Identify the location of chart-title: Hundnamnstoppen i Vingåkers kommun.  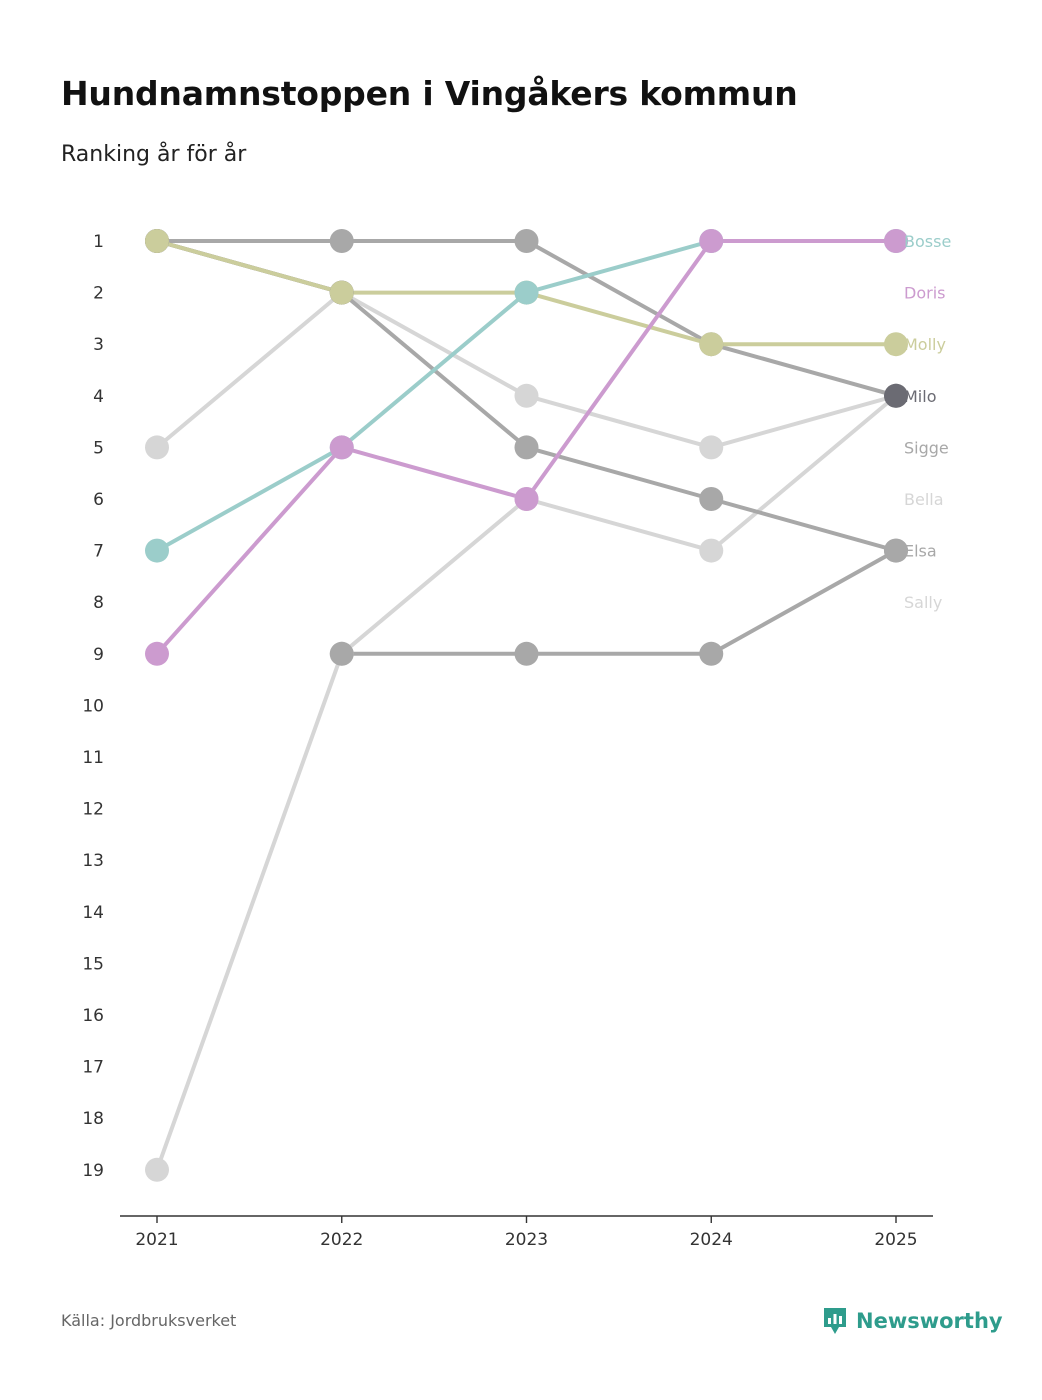
(429, 93).